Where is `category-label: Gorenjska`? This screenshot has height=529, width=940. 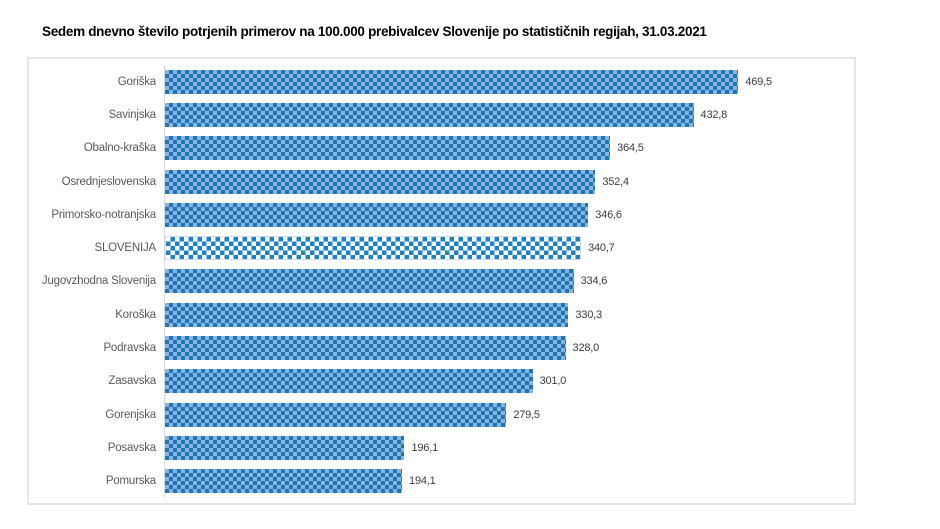
category-label: Gorenjska is located at coordinates (130, 414).